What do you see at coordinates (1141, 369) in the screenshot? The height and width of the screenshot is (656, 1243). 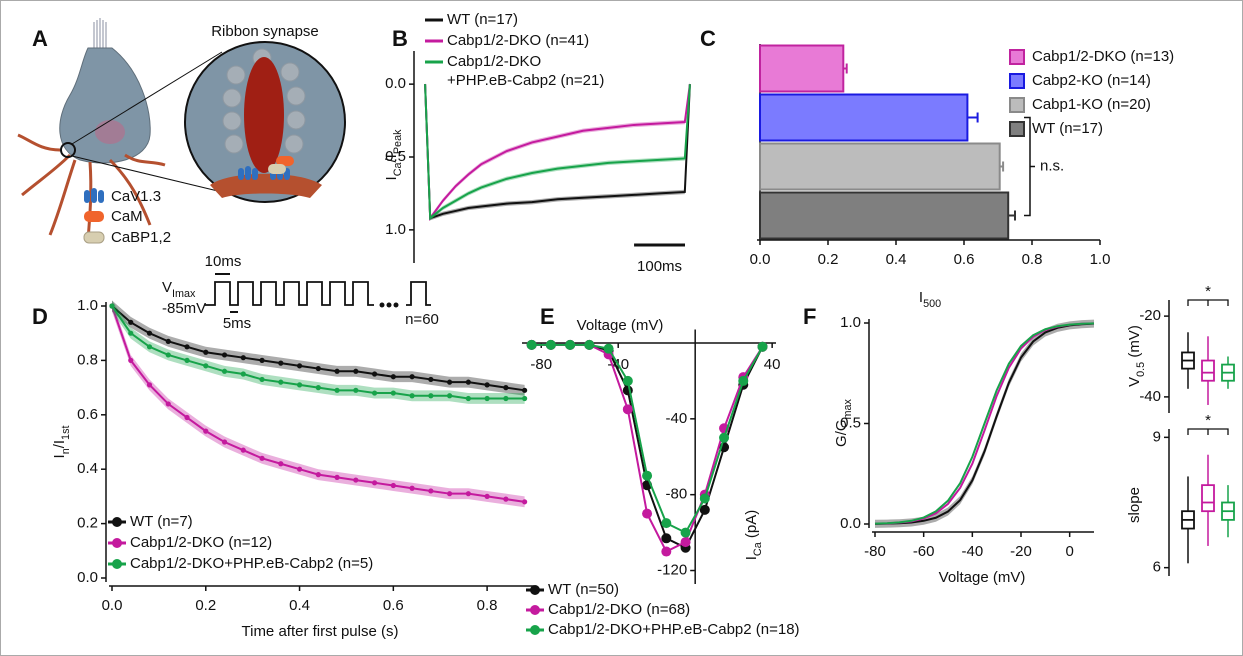 I see `y-axis-label-part: 0.5` at bounding box center [1141, 369].